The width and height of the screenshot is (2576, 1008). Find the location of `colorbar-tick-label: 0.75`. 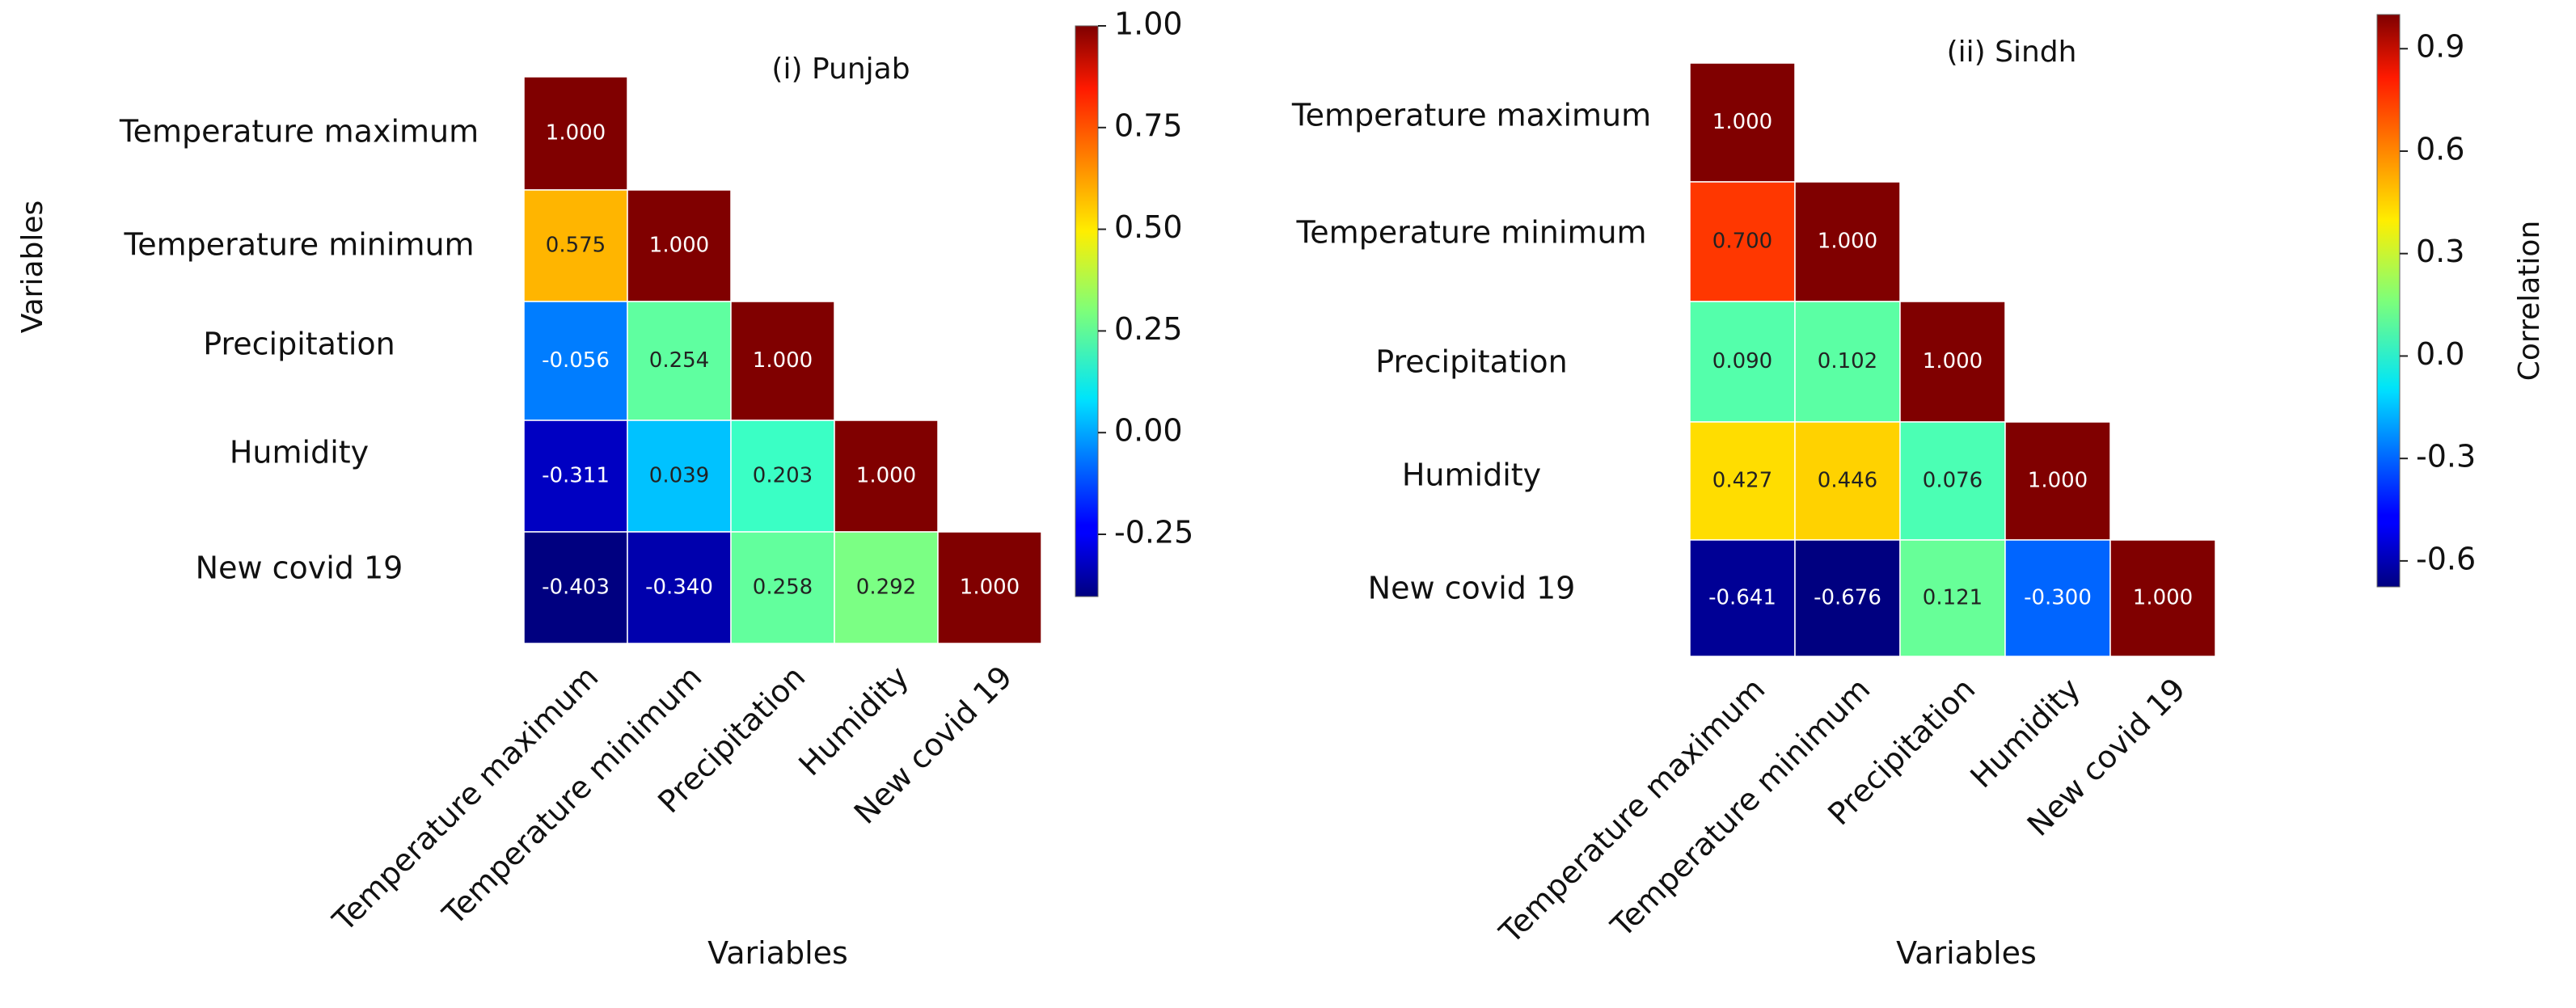

colorbar-tick-label: 0.75 is located at coordinates (1148, 126).